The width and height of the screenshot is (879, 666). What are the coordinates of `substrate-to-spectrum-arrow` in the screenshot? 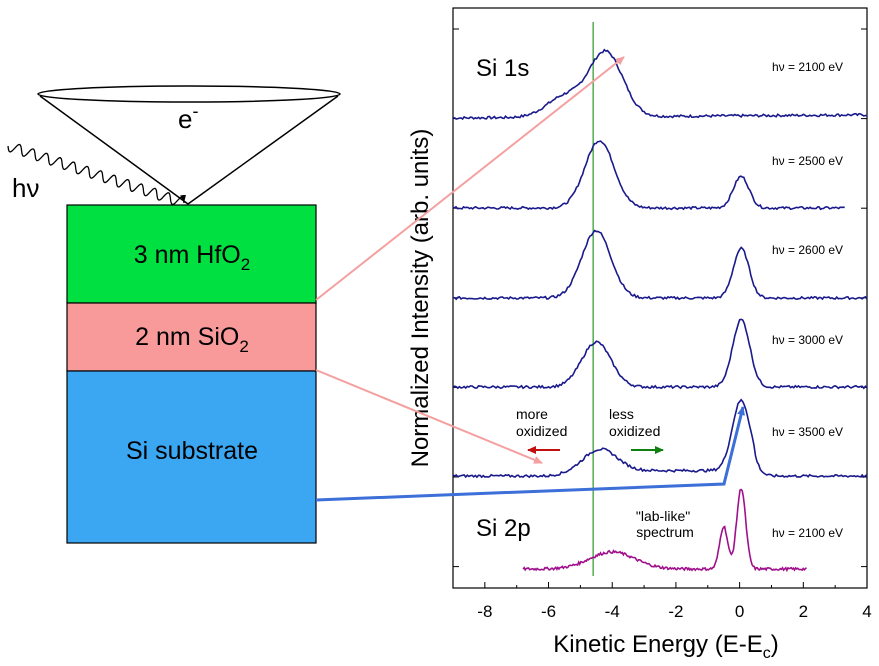 It's located at (530, 454).